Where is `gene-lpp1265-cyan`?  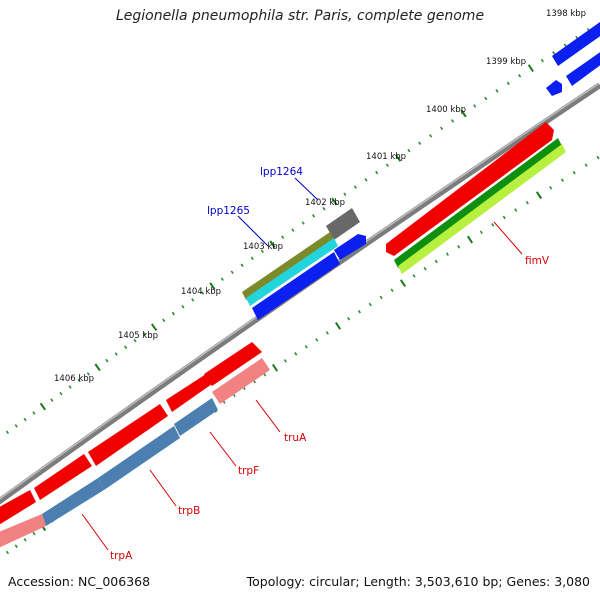 gene-lpp1265-cyan is located at coordinates (292, 272).